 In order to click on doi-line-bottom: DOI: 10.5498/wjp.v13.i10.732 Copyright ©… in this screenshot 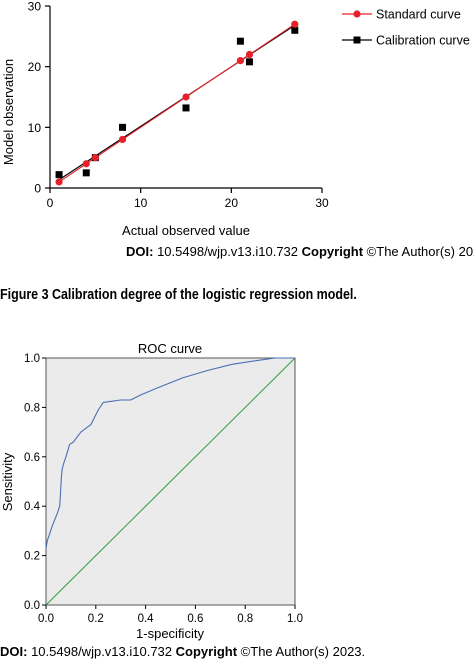, I will do `click(182, 651)`.